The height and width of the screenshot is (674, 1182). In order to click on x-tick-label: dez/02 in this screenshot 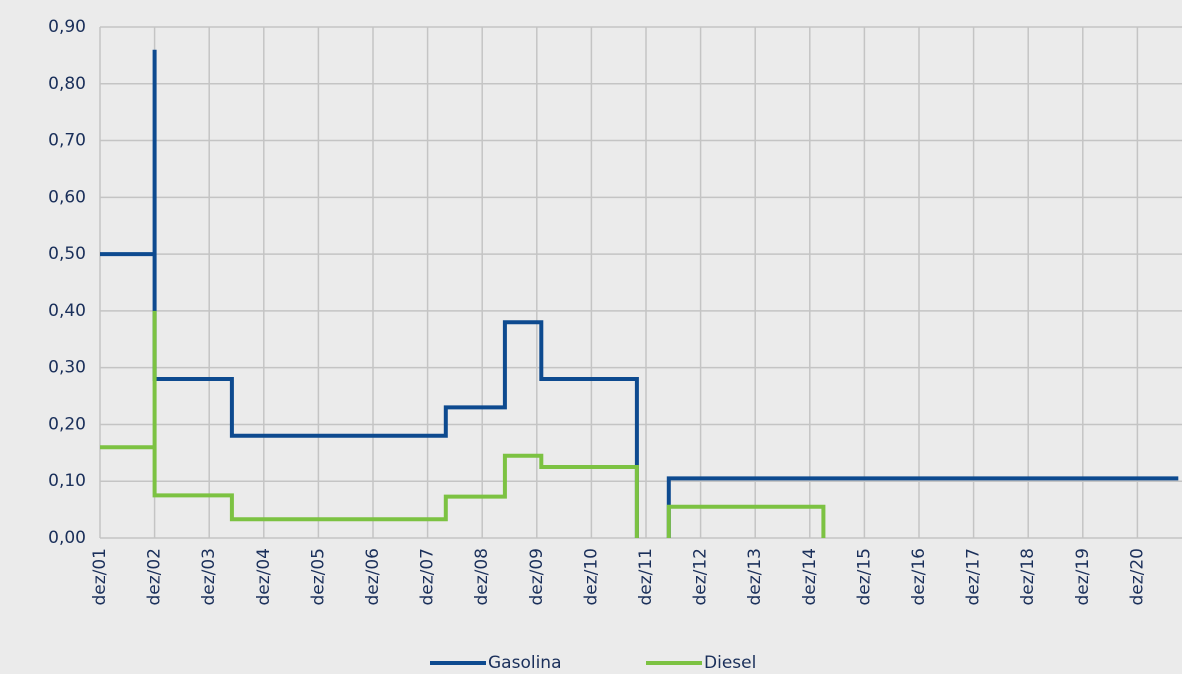, I will do `click(155, 577)`.